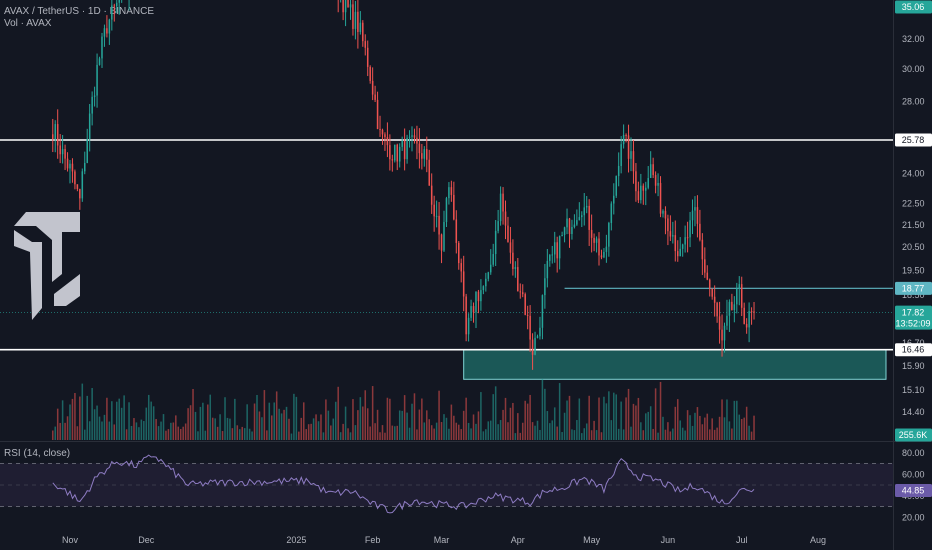  I want to click on time-tick-label: Dec, so click(146, 540).